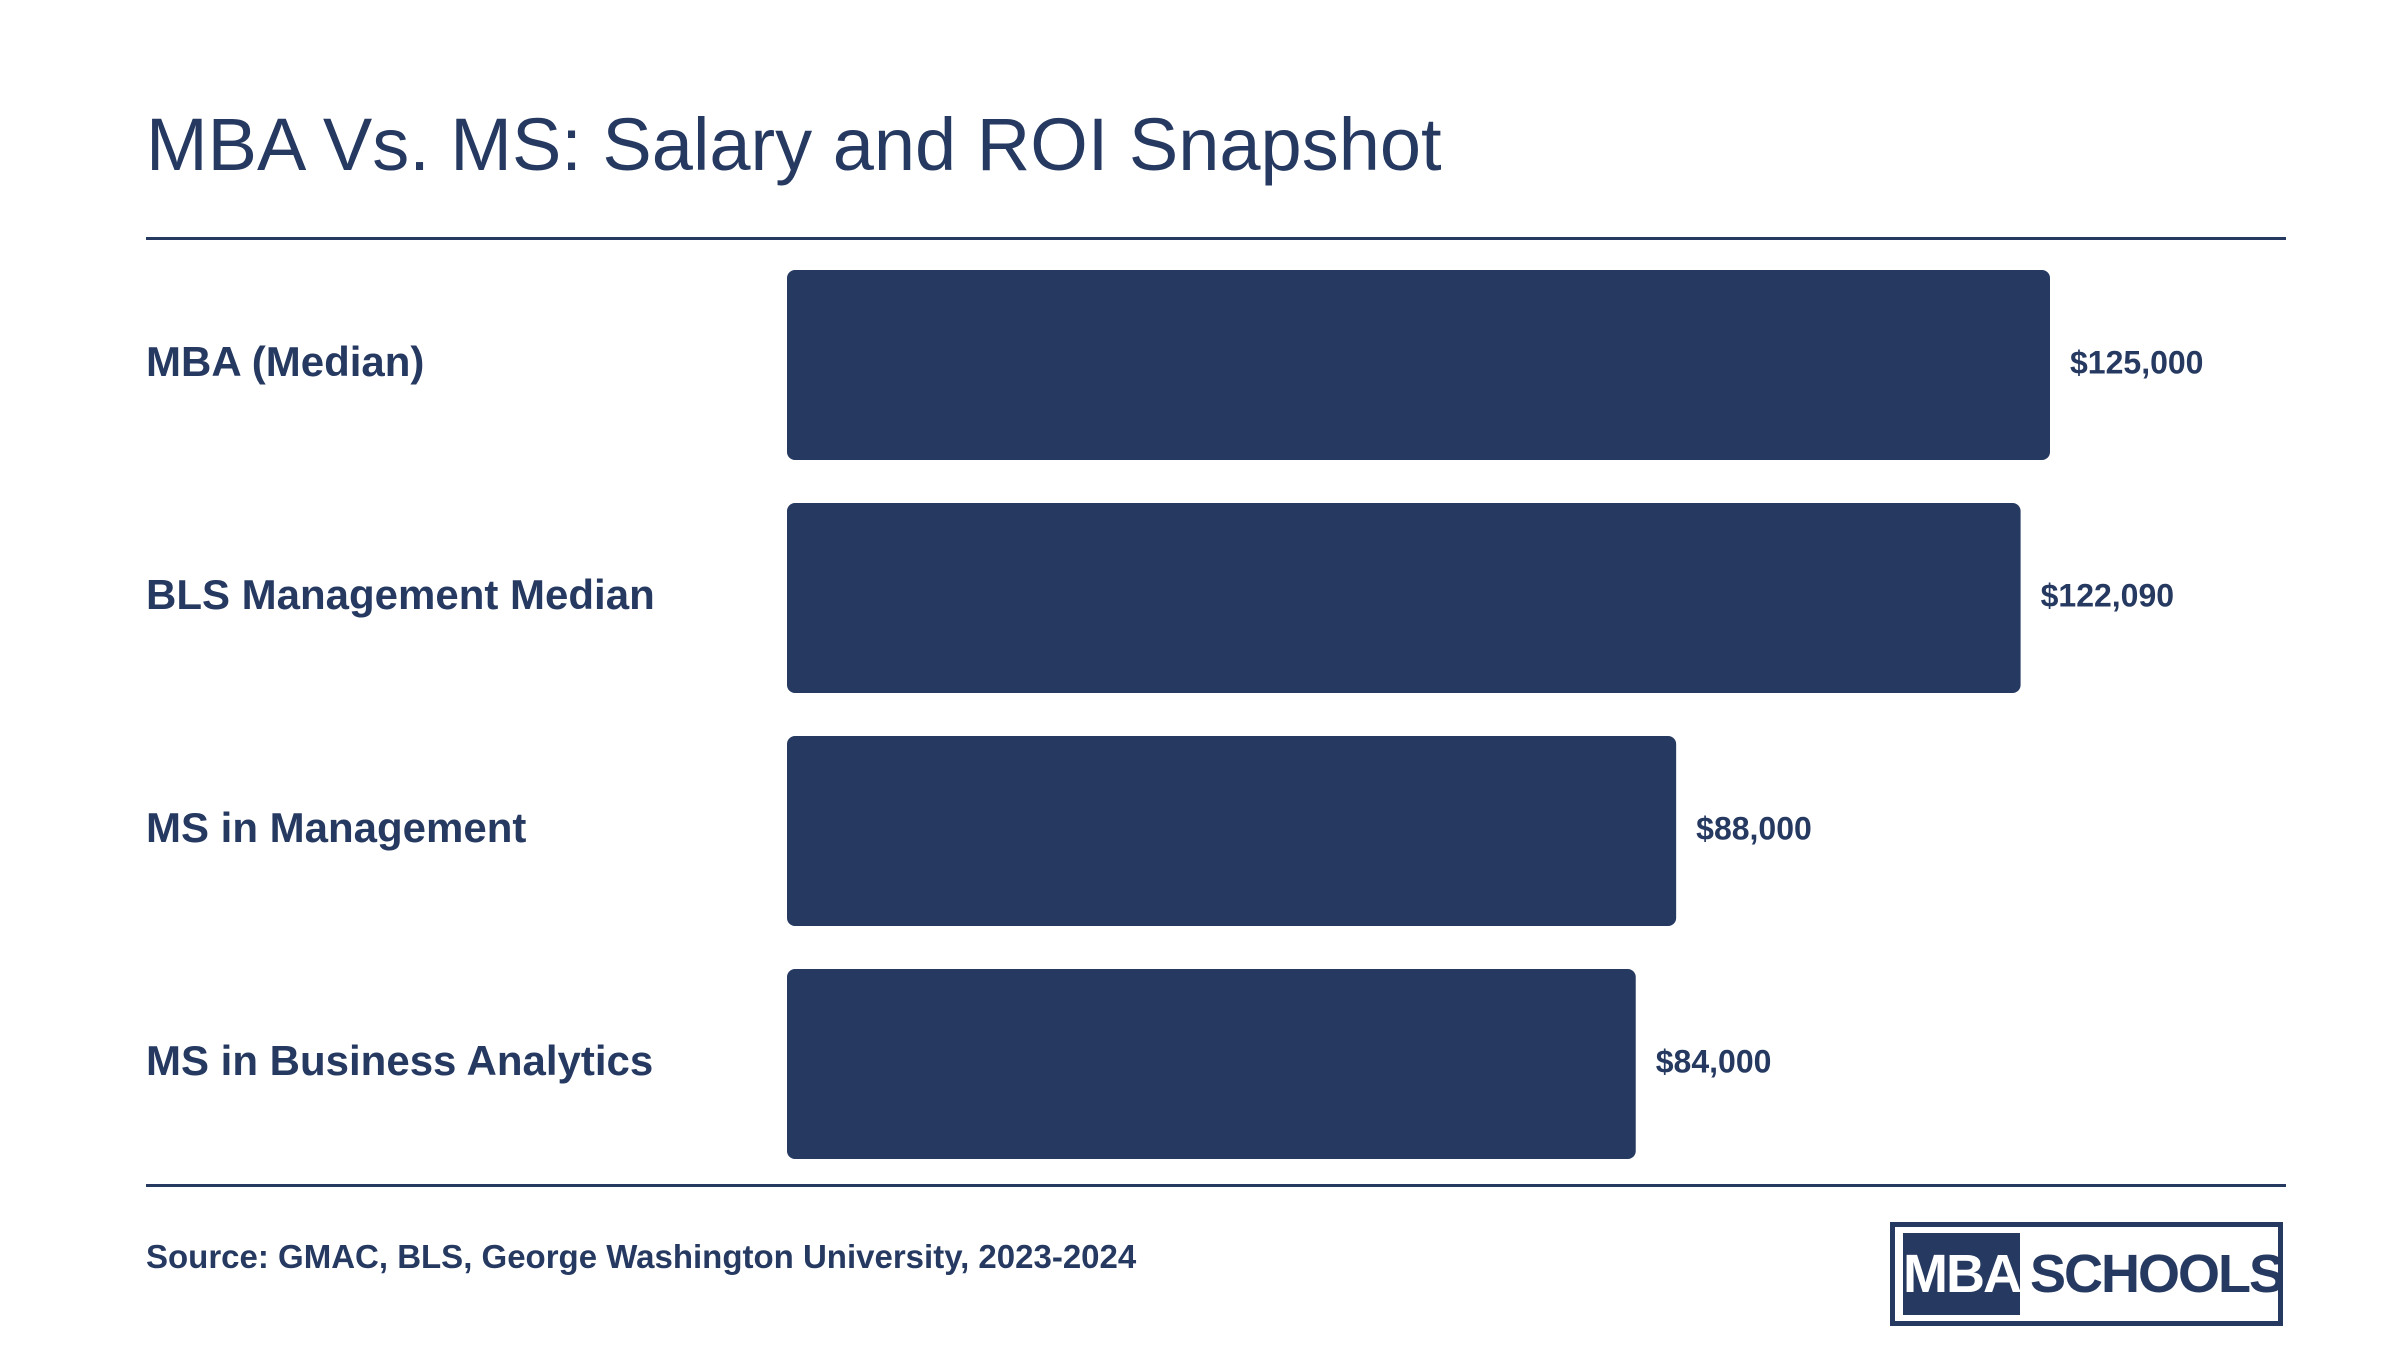 The image size is (2400, 1350). I want to click on value-label: $84,000, so click(1714, 1061).